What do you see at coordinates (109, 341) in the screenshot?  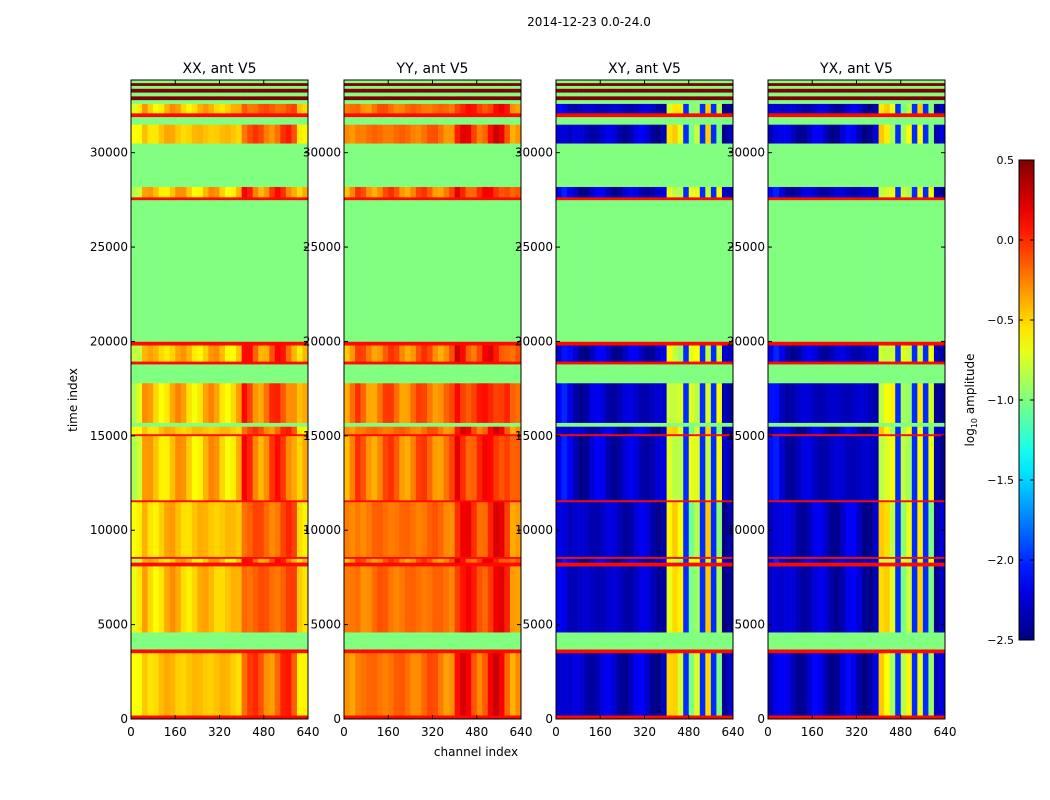 I see `y-tick-label: 20000` at bounding box center [109, 341].